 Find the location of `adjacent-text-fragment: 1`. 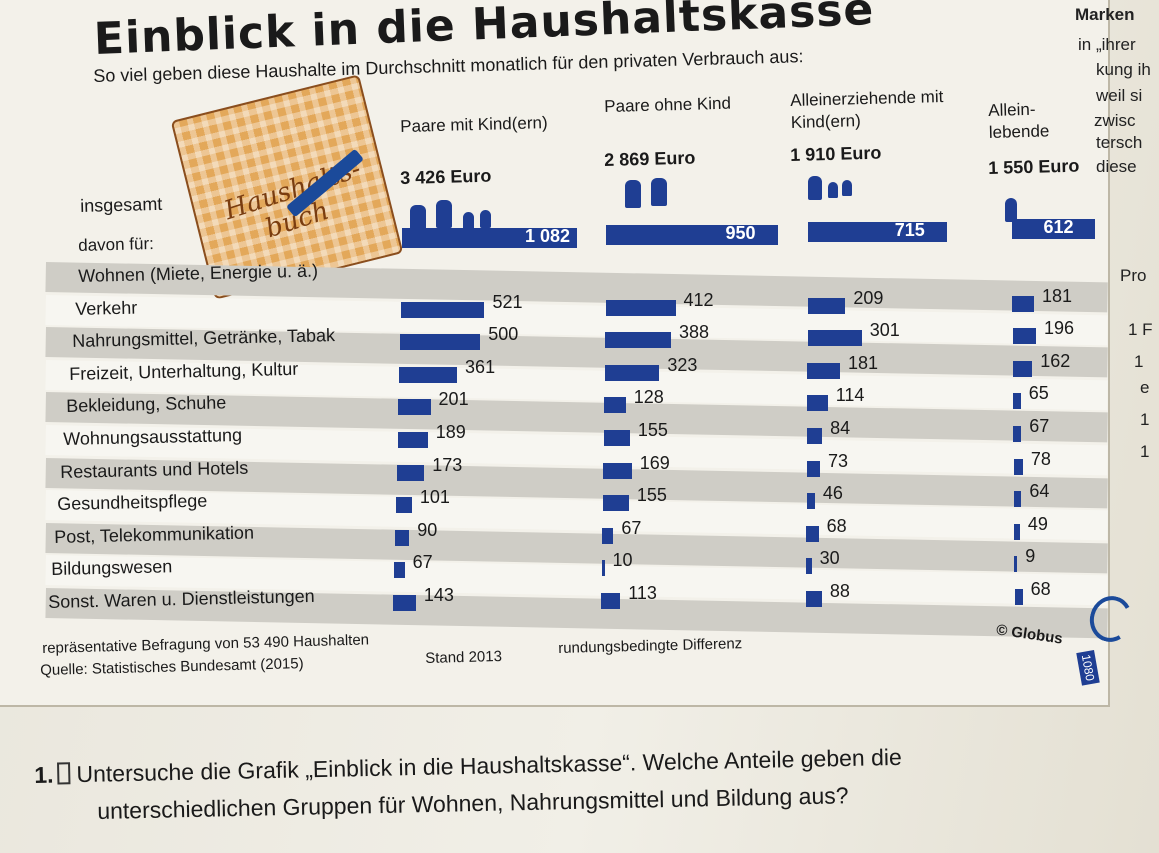

adjacent-text-fragment: 1 is located at coordinates (1145, 451).